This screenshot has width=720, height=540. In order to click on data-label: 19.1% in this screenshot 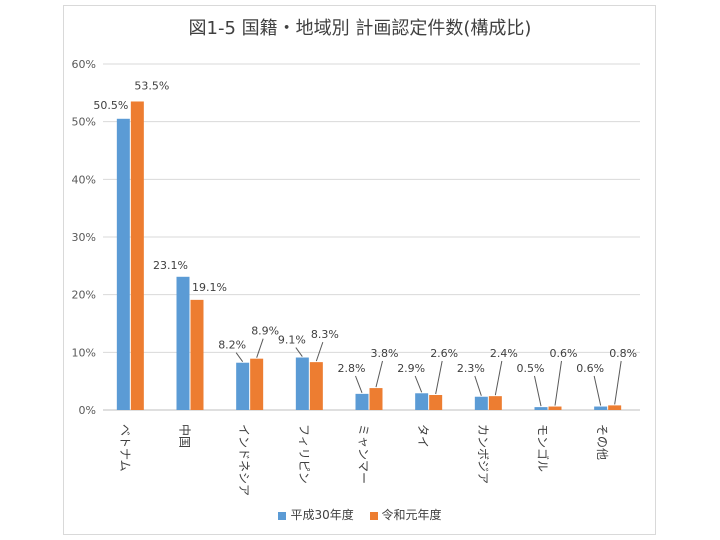, I will do `click(209, 287)`.